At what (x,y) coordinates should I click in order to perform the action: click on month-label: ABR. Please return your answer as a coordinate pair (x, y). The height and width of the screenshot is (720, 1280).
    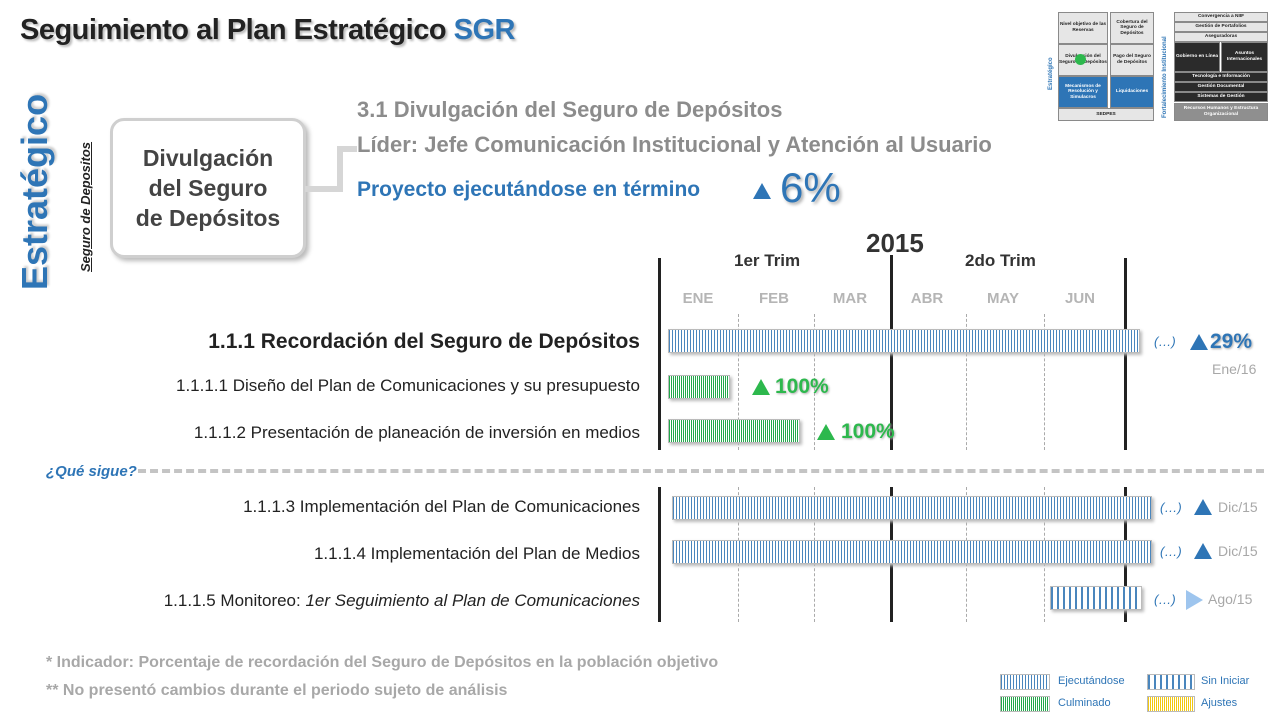
    Looking at the image, I should click on (927, 298).